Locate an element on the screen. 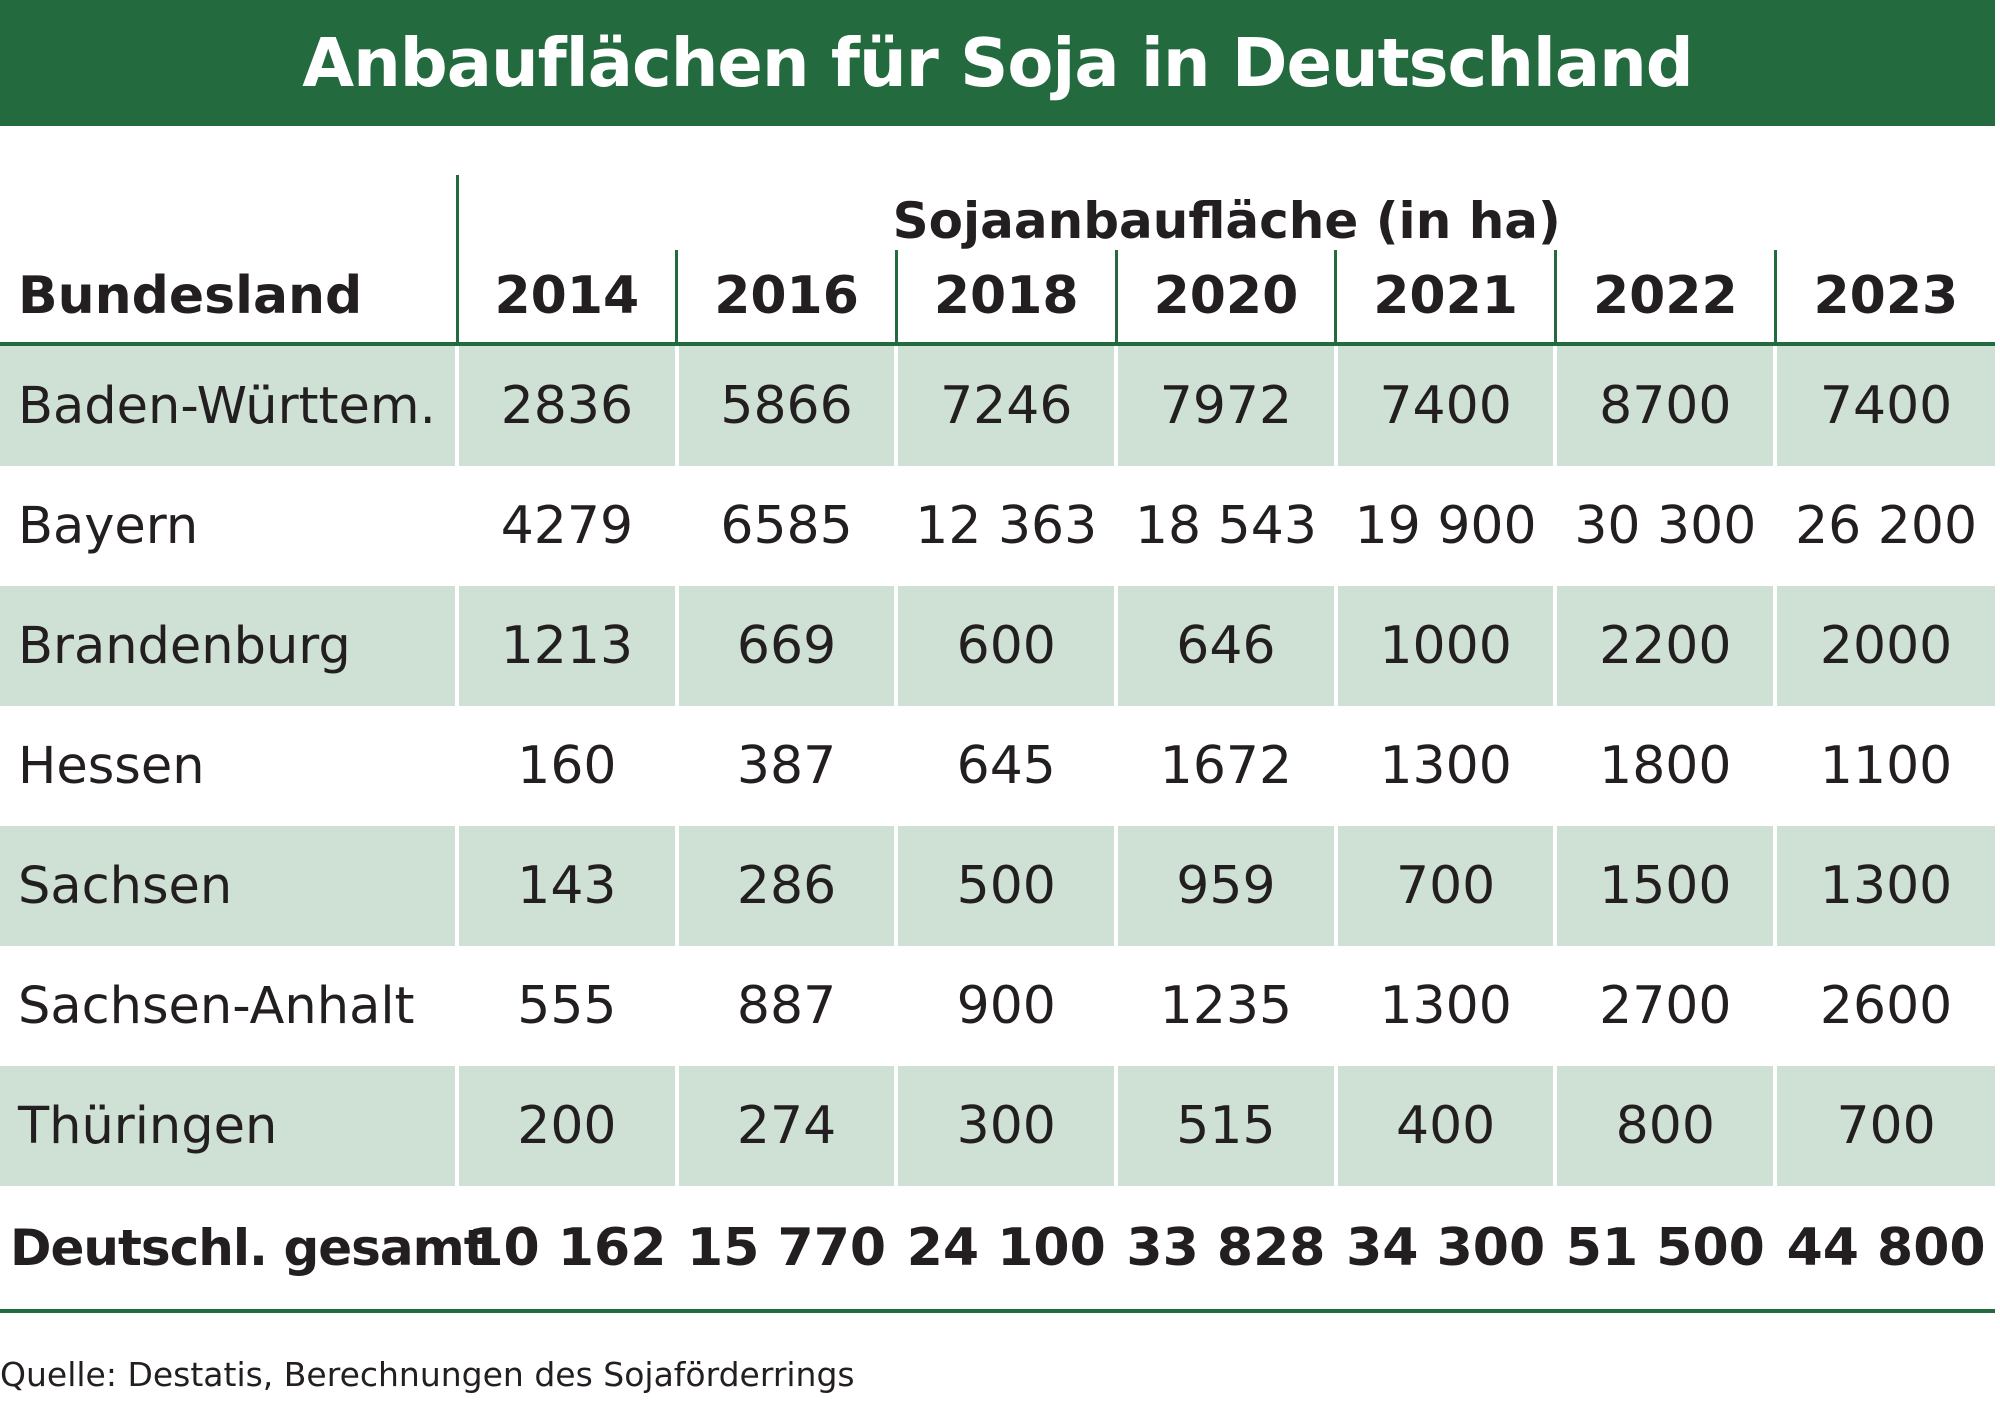 The image size is (2000, 1411). table-row: Sachsen 143 286 500 959 700 1500 1300 is located at coordinates (997, 886).